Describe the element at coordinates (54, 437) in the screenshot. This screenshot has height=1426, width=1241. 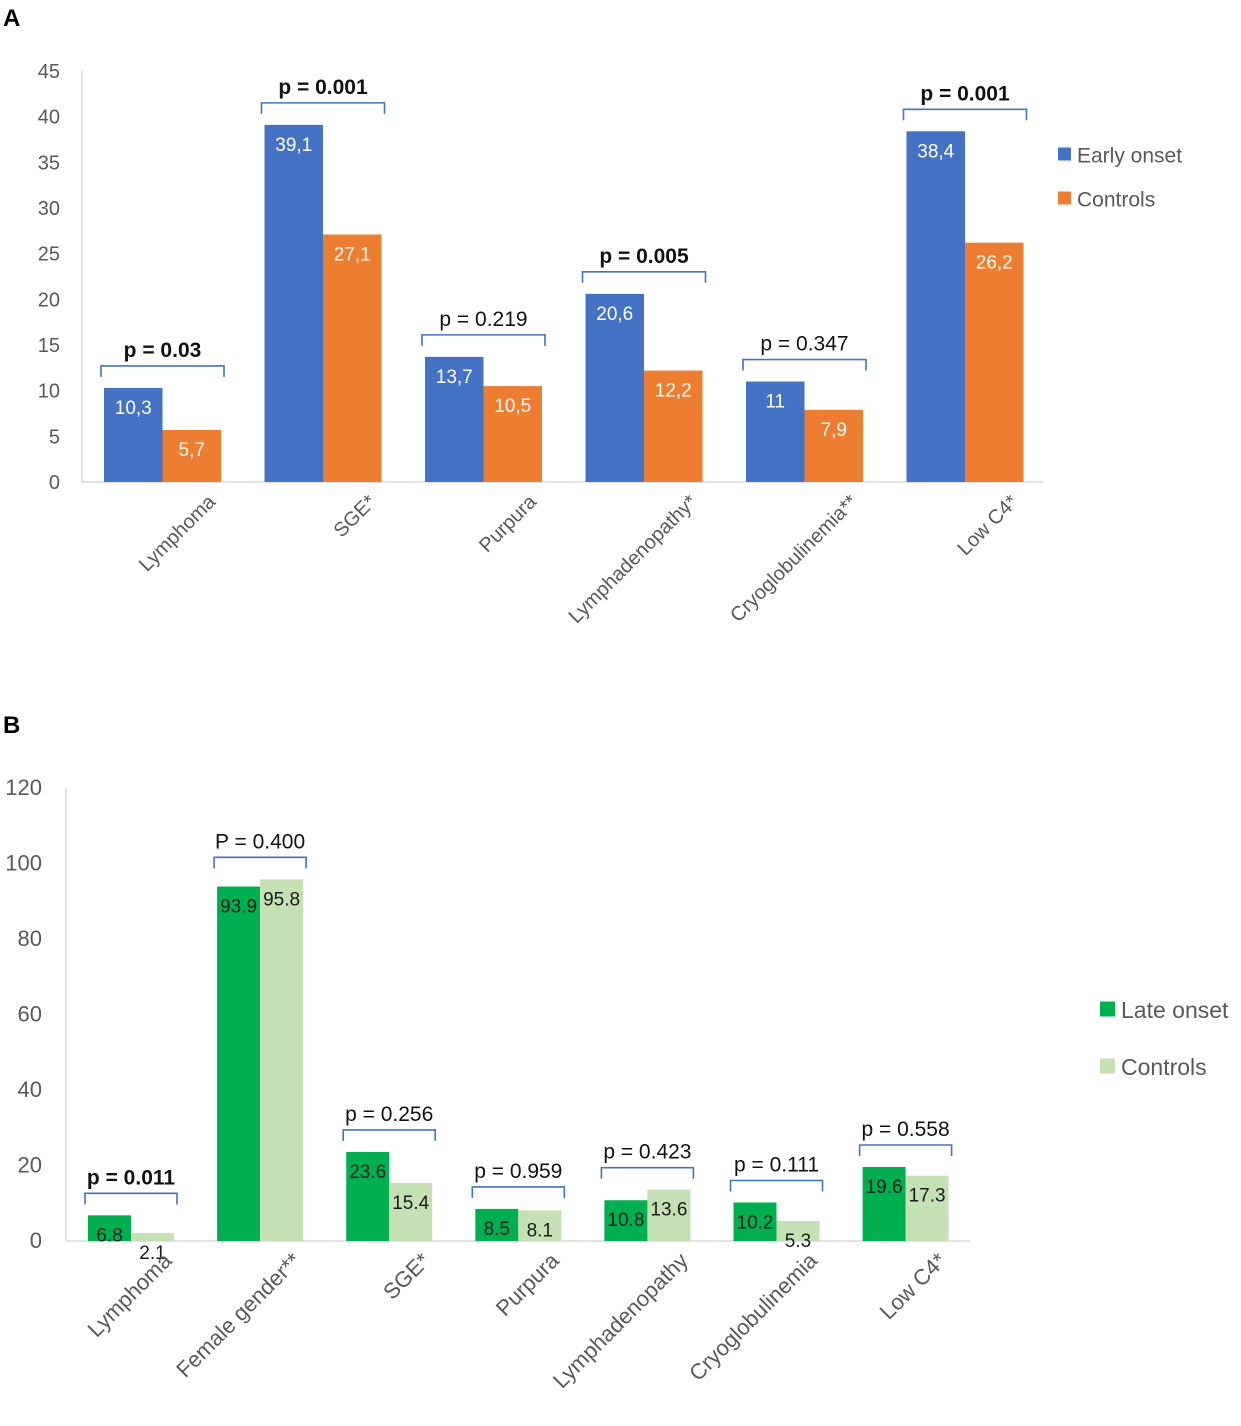
I see `y-tick-label: 5` at that location.